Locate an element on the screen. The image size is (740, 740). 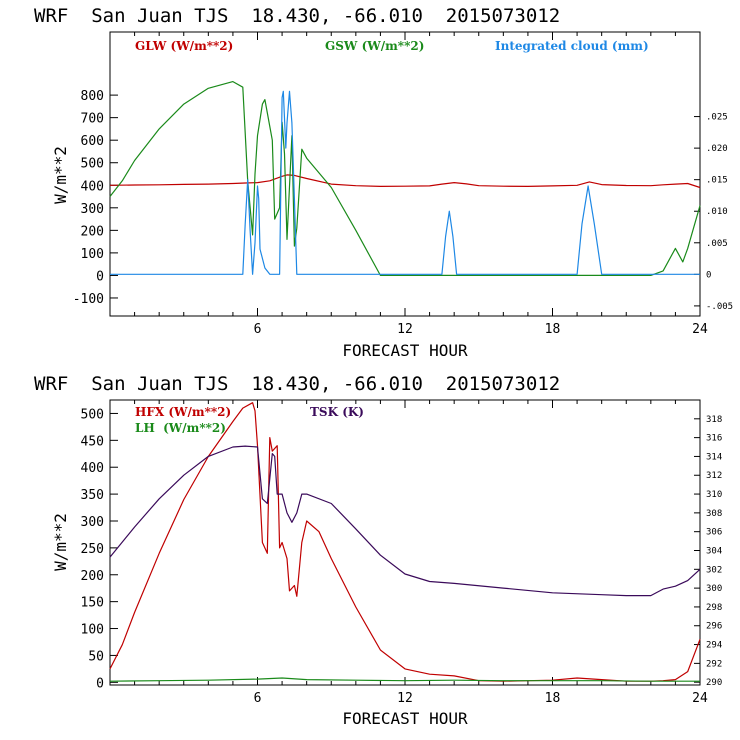
y2-tick-label: 0 is located at coordinates (708, 275).